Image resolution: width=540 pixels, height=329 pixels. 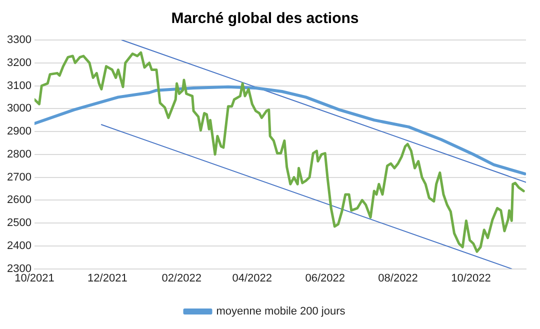 I want to click on x-tick-label: 06/2022, so click(x=325, y=278).